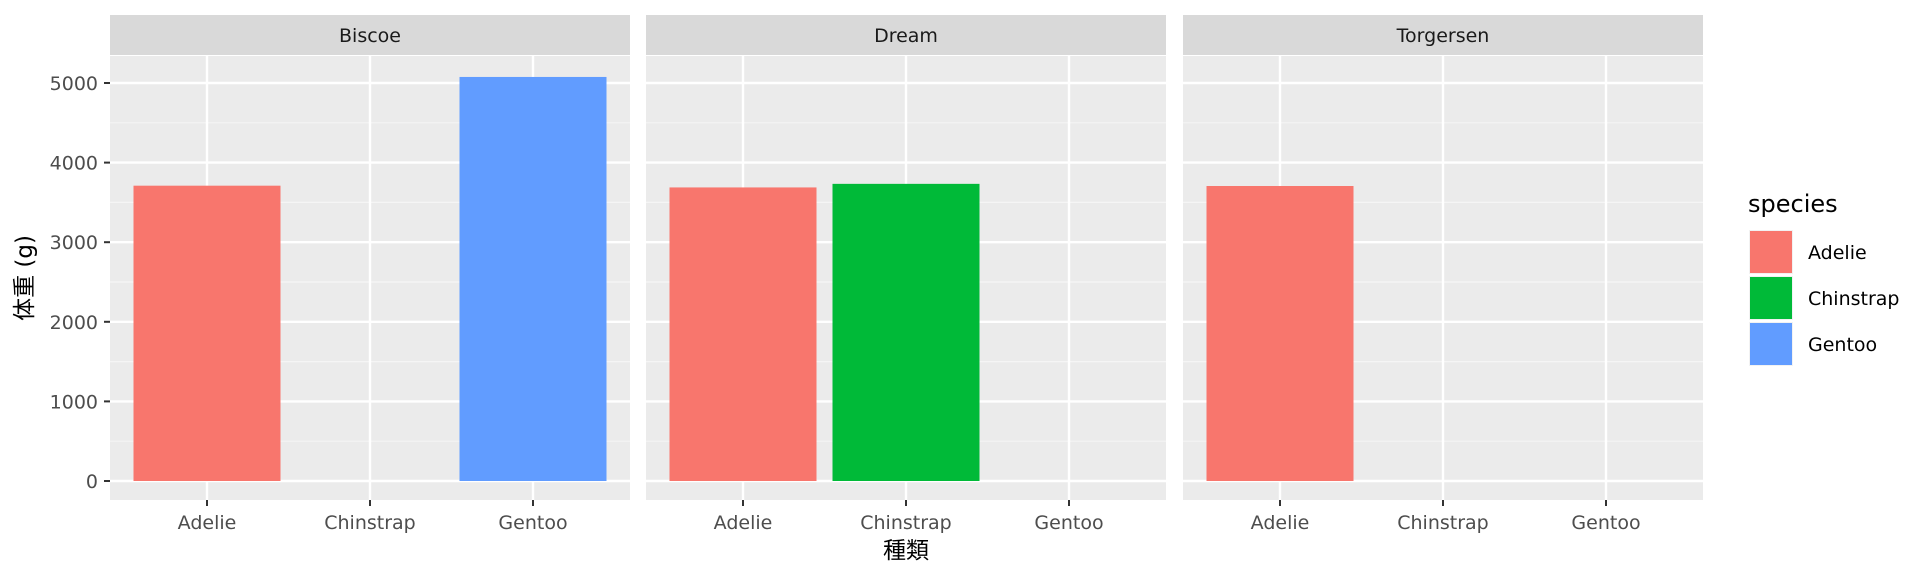  I want to click on y-tick-label: 5000, so click(74, 84).